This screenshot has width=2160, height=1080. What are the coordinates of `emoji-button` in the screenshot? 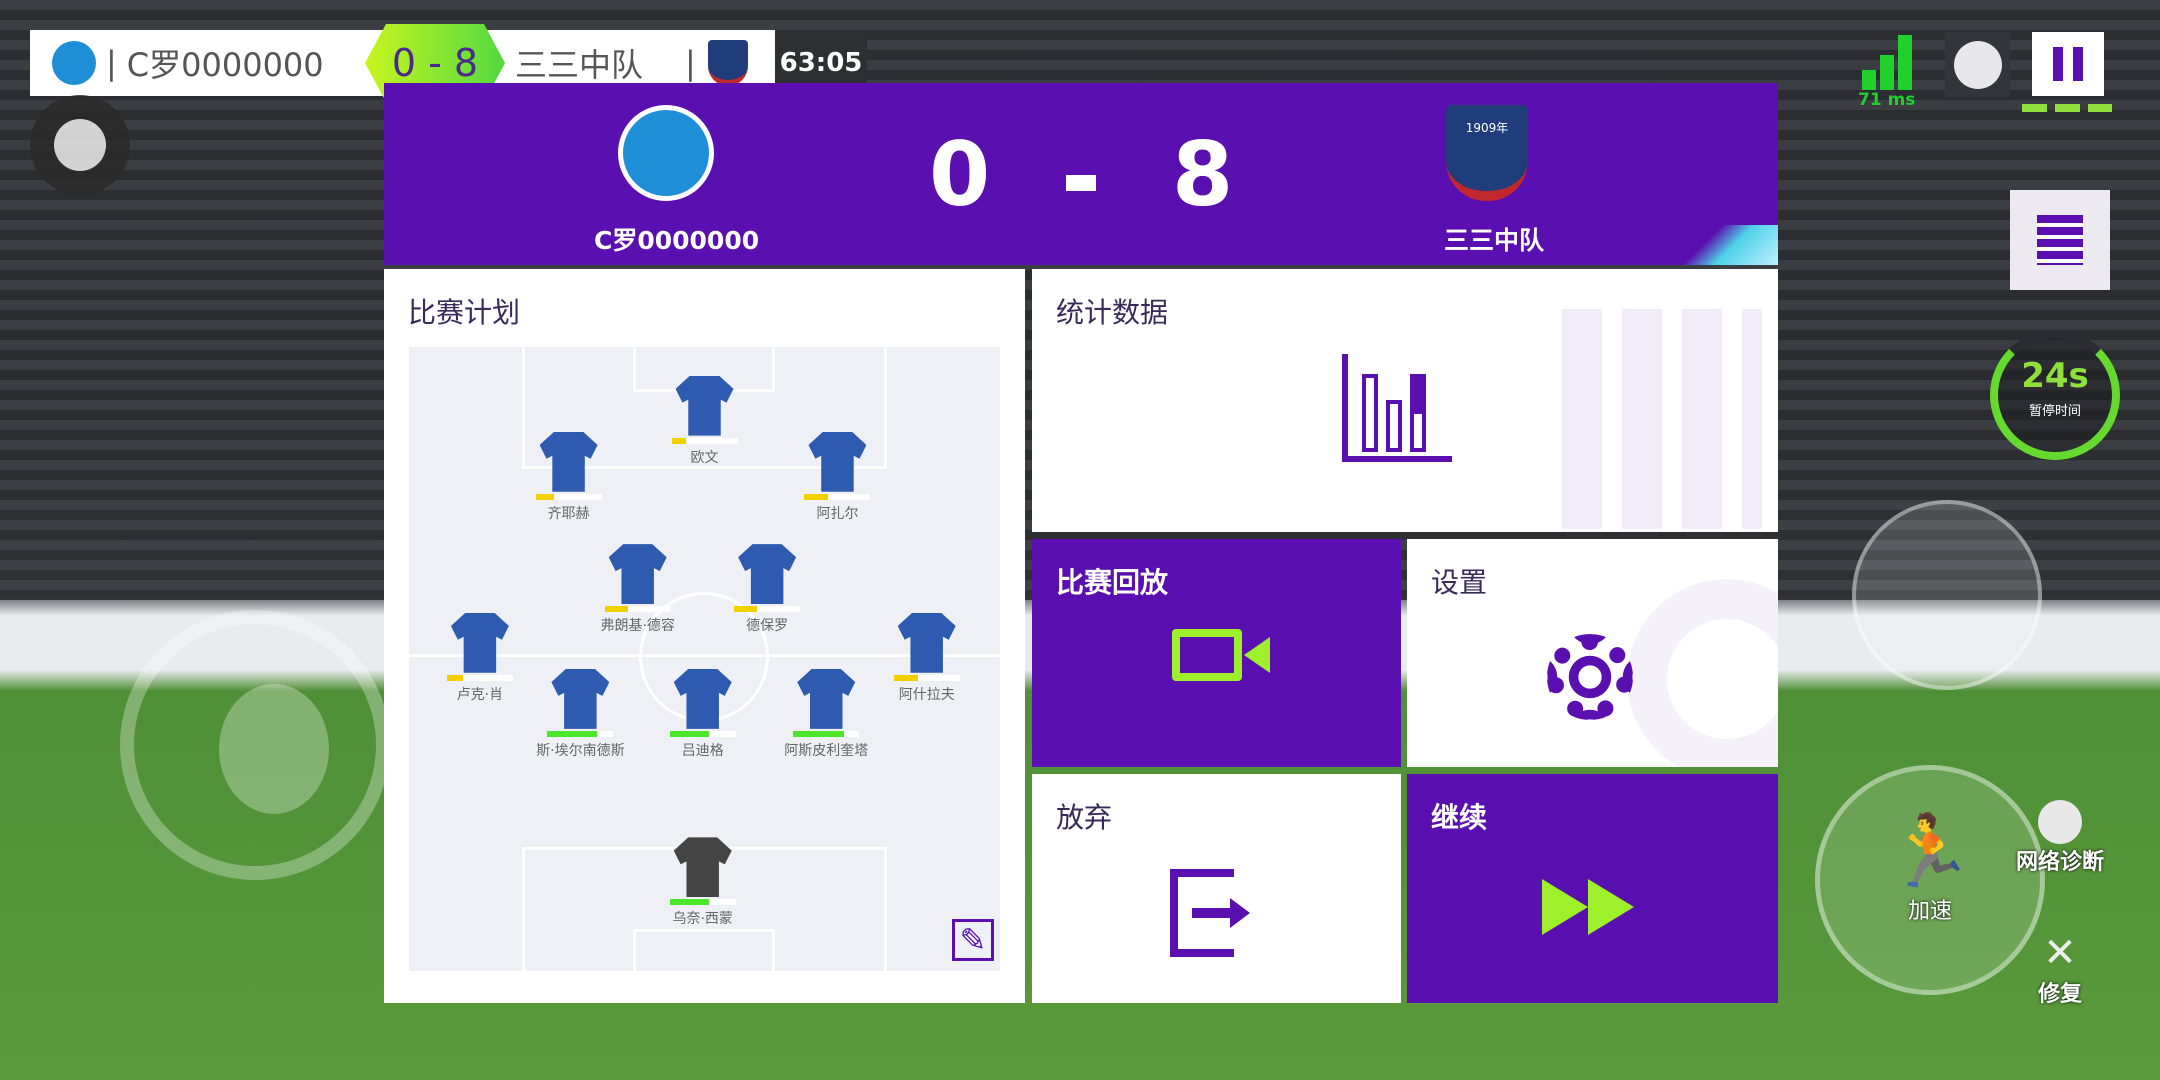 It's located at (1977, 64).